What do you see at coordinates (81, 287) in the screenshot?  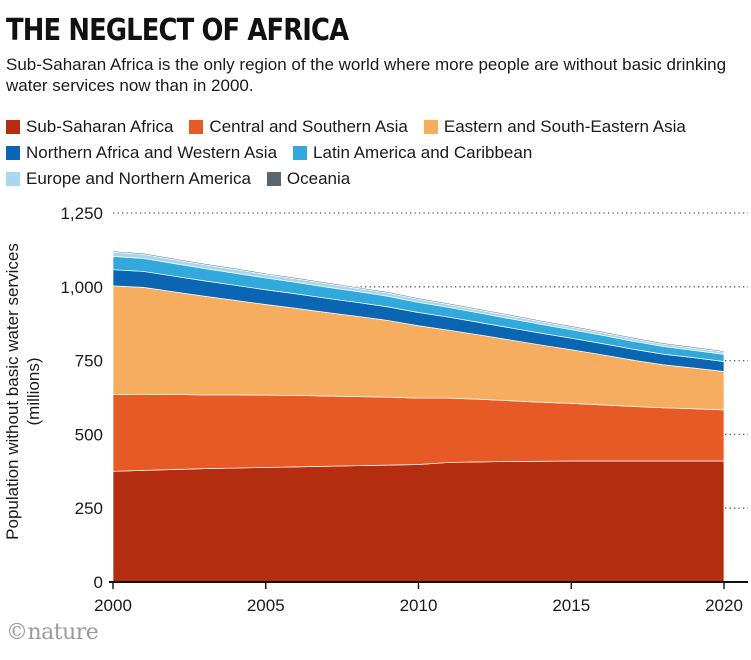 I see `y-tick-label: 1,000` at bounding box center [81, 287].